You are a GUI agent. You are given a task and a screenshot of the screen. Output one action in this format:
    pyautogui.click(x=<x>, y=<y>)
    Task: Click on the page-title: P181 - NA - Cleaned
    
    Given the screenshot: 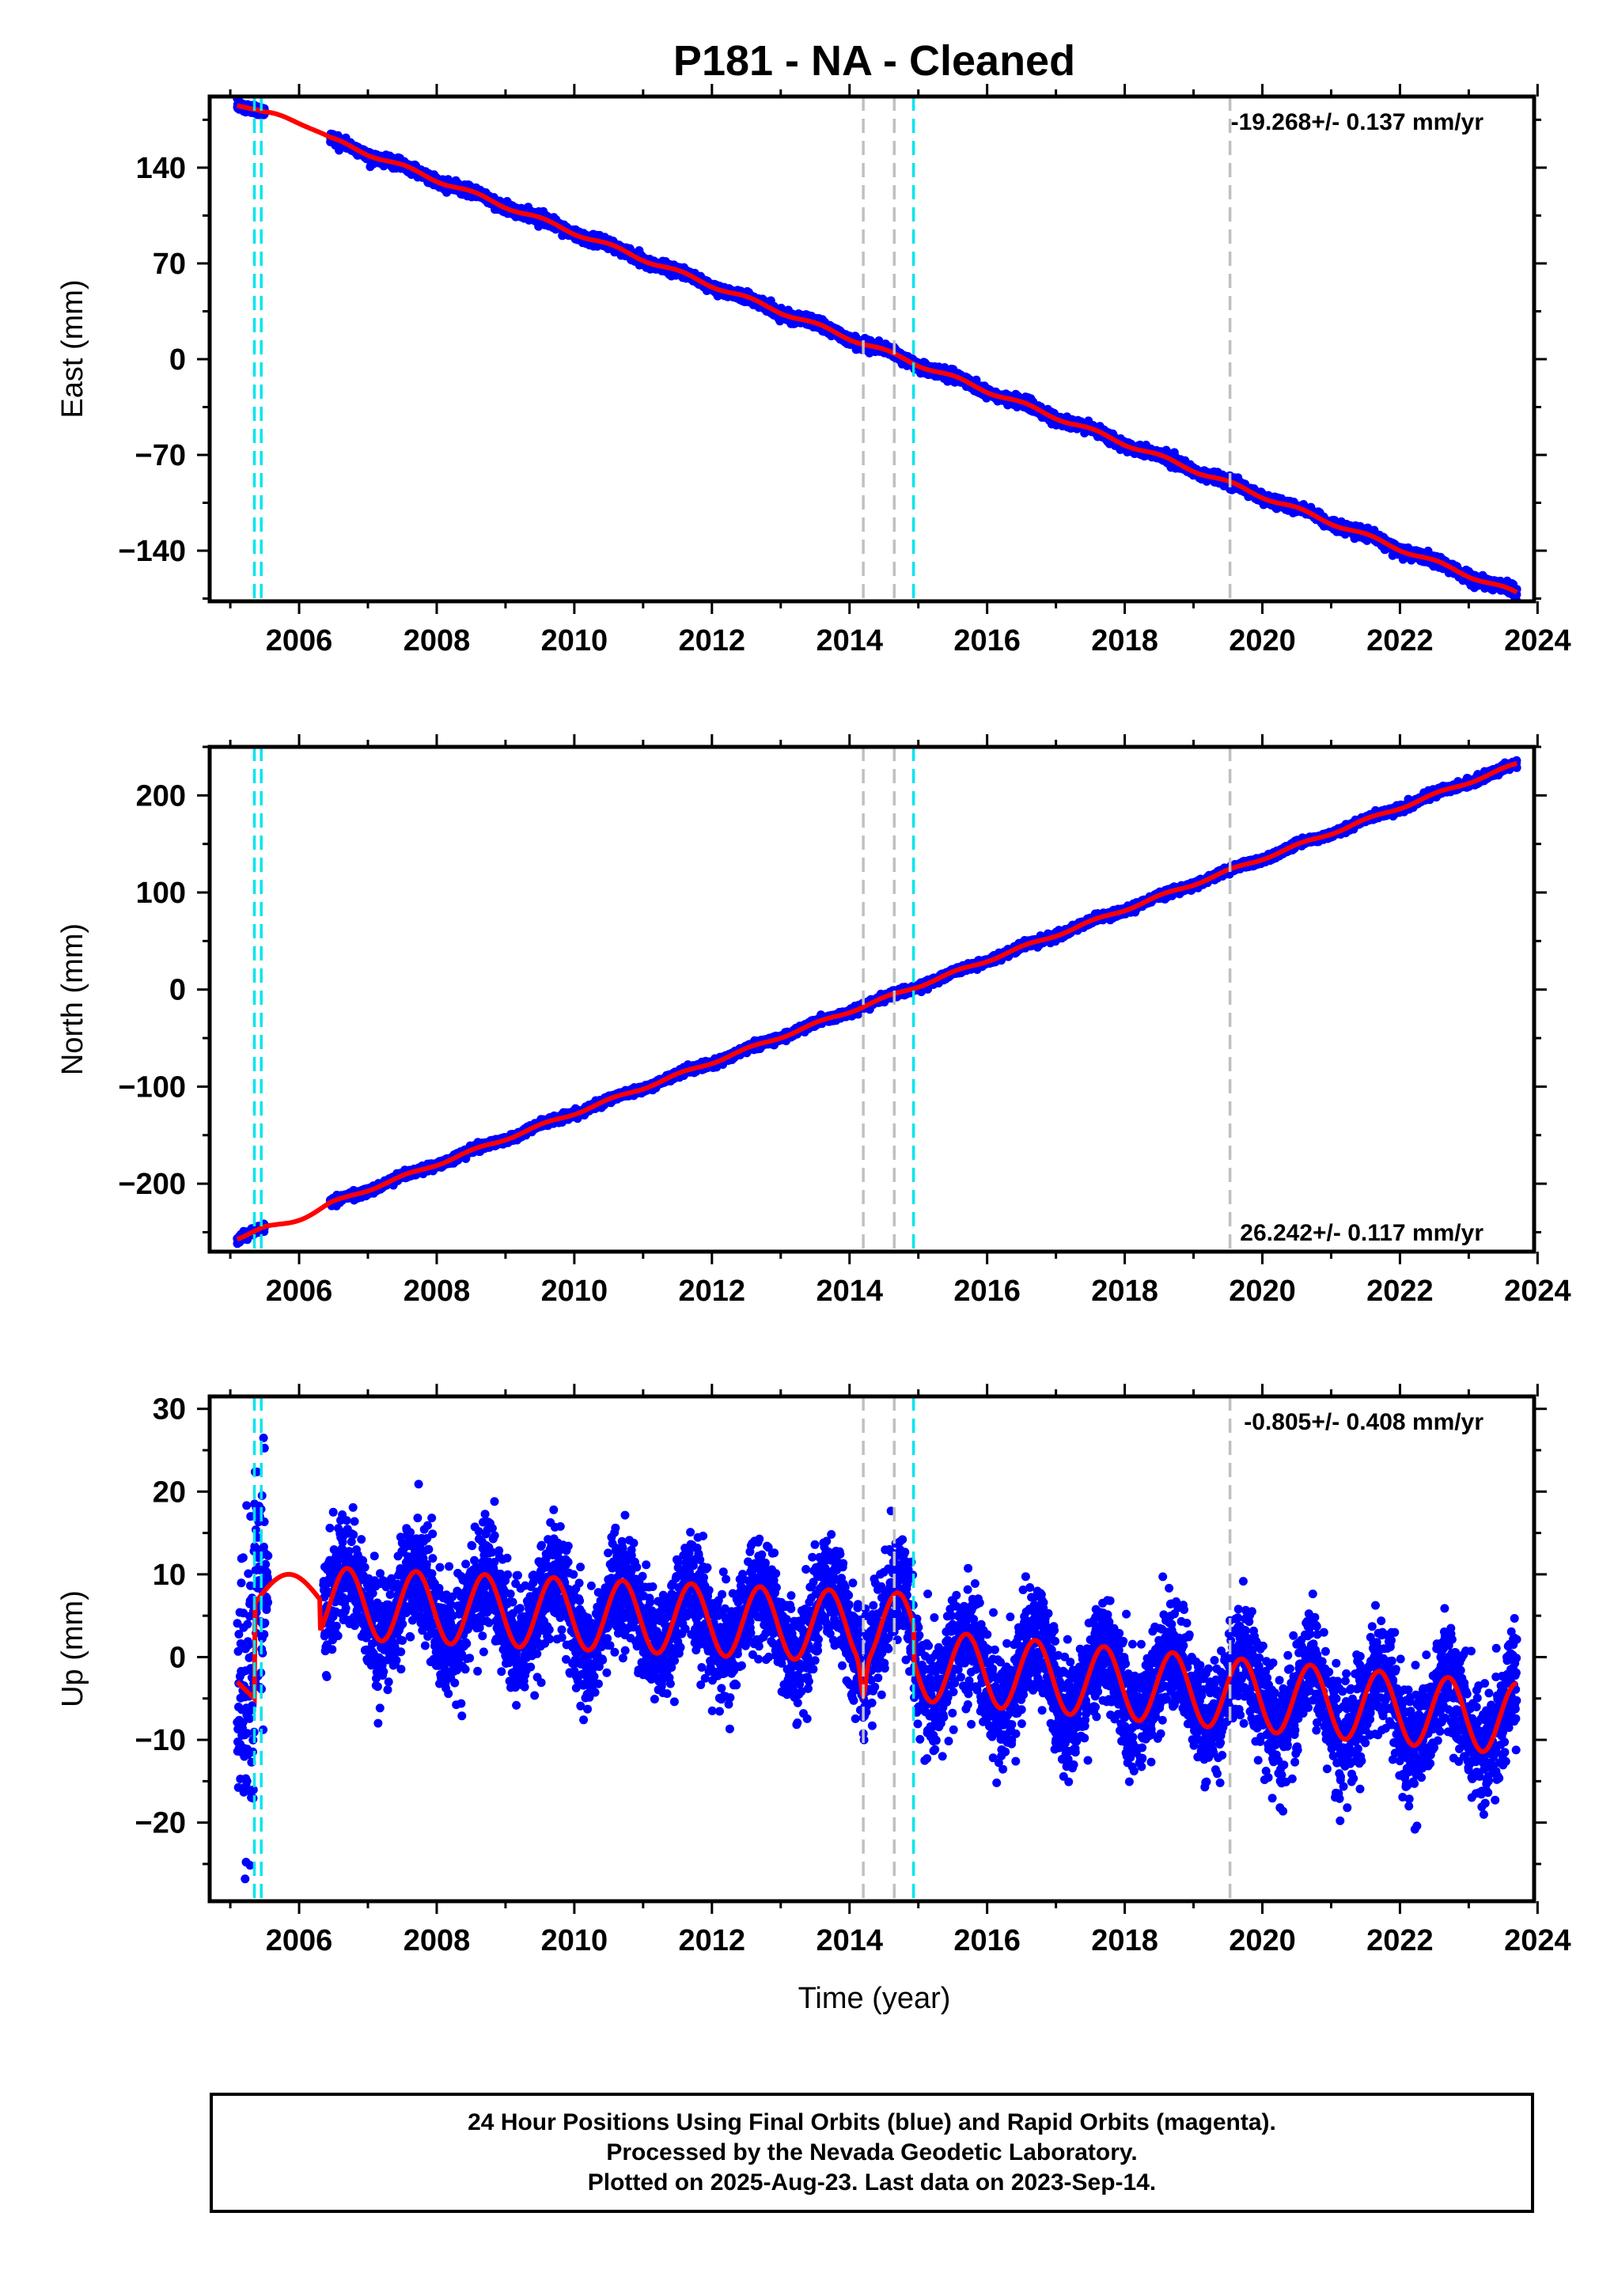 What is the action you would take?
    pyautogui.click(x=874, y=61)
    